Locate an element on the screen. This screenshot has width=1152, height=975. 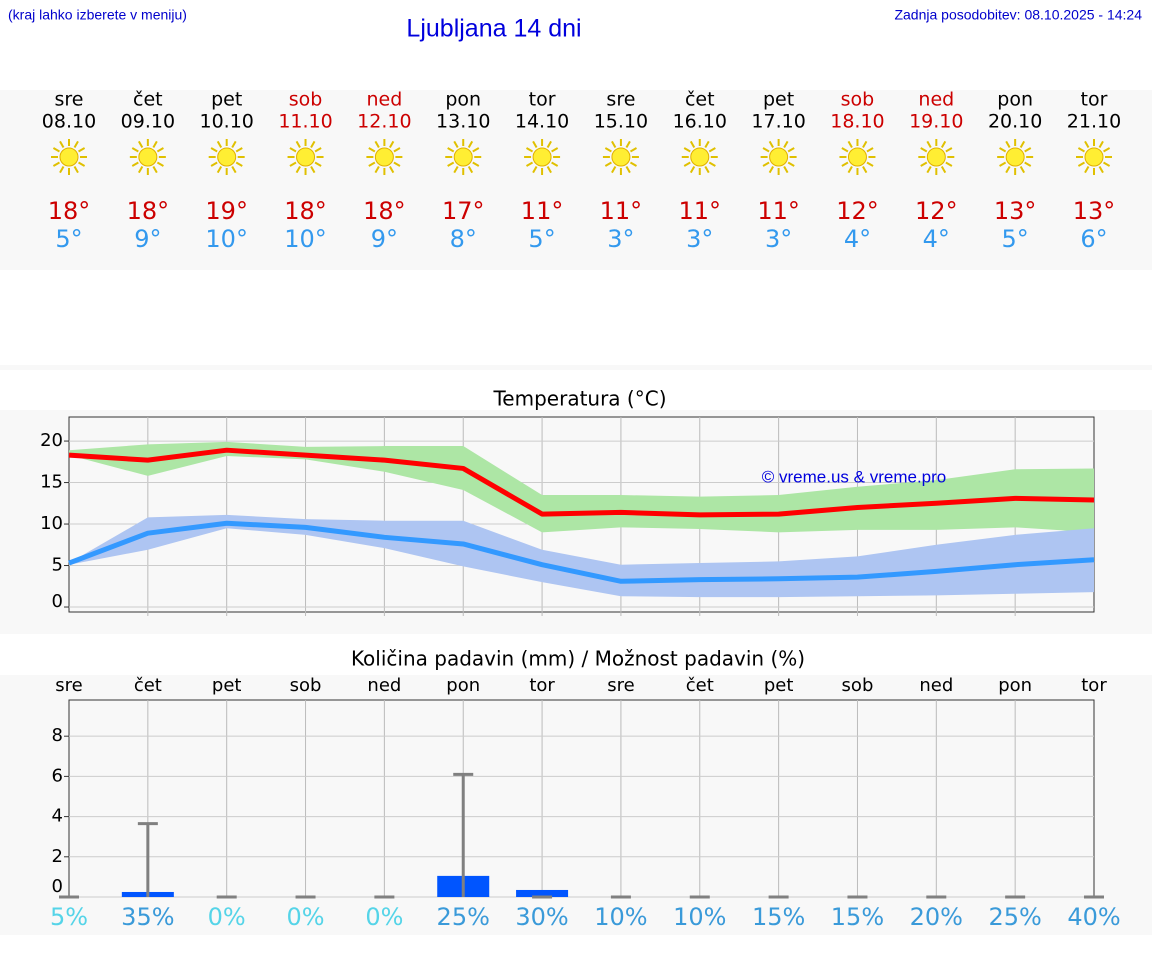
chart-title: Temperatura (°C) is located at coordinates (579, 399).